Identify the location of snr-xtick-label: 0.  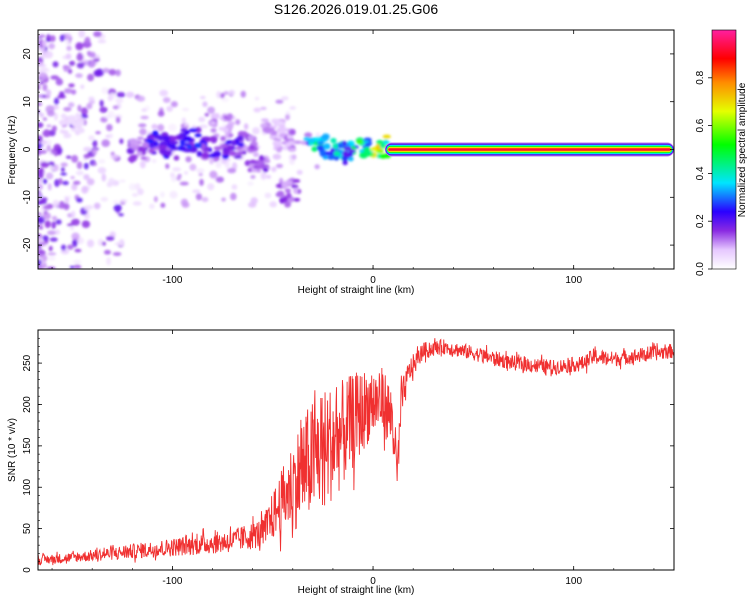
(373, 581).